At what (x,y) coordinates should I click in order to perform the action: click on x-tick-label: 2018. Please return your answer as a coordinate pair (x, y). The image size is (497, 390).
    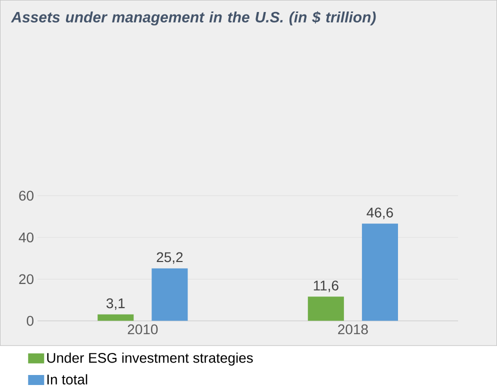
    Looking at the image, I should click on (353, 329).